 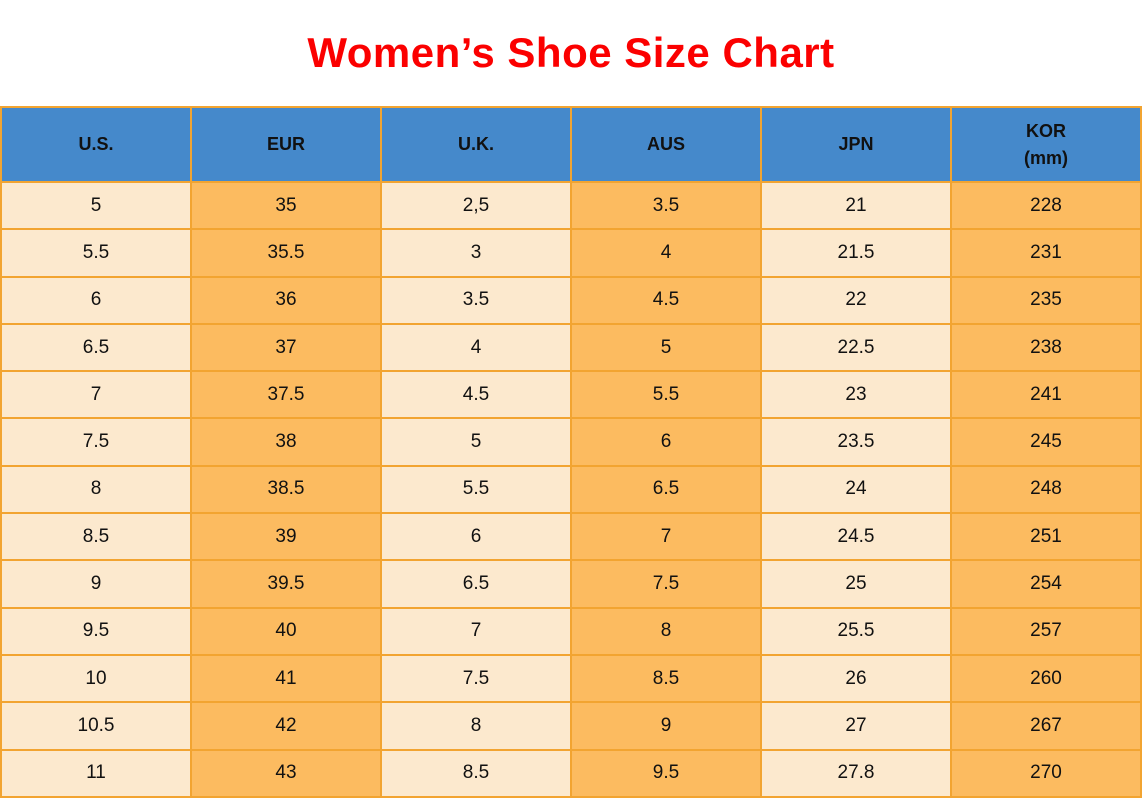 What do you see at coordinates (1046, 773) in the screenshot?
I see `table-cell: 270` at bounding box center [1046, 773].